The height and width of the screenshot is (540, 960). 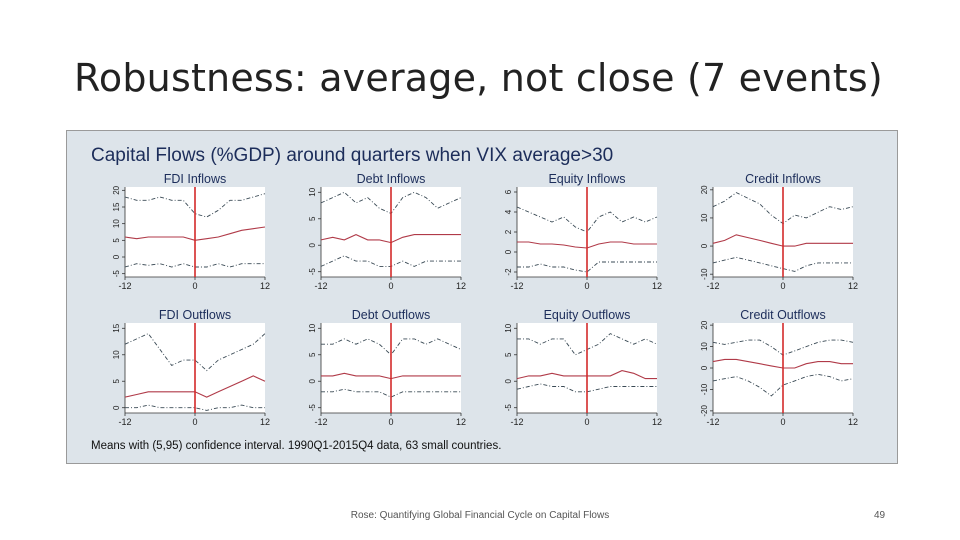 I want to click on panel-7: Credit Outflows -20 -10 0 10 20 -12 0 12, so click(x=779, y=367).